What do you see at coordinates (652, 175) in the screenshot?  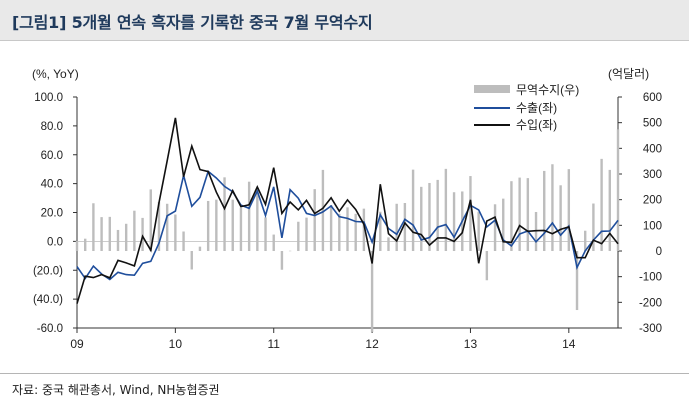 I see `right-tick-label: 300` at bounding box center [652, 175].